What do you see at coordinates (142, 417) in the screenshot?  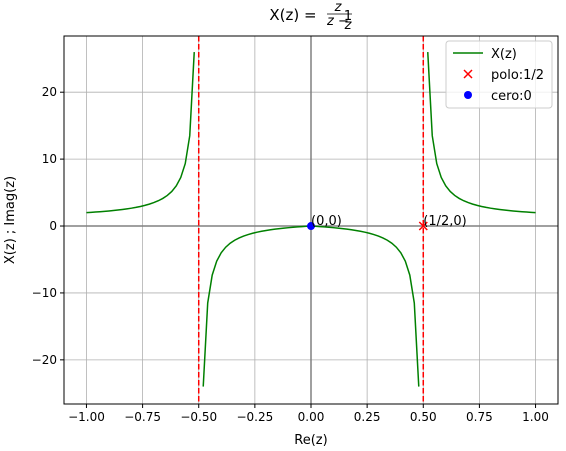 I see `x-tick-label: −0.75` at bounding box center [142, 417].